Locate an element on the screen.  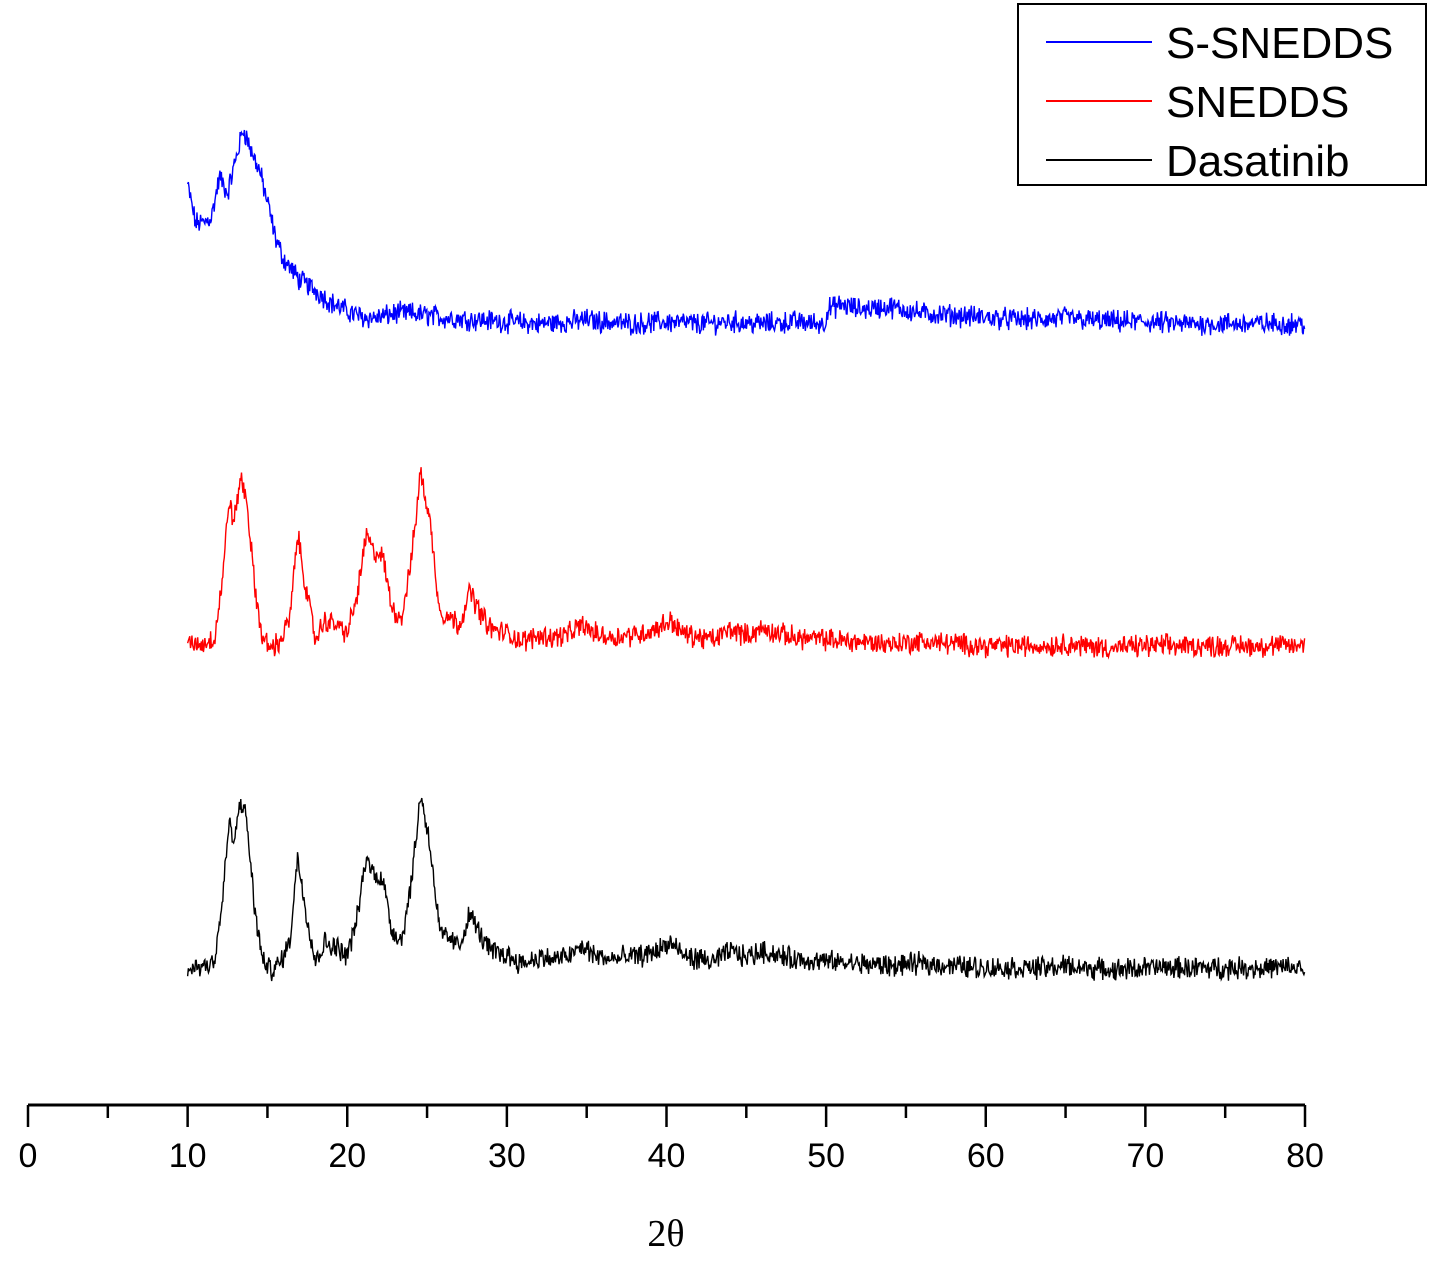
legend: S-SNEDDS SNEDDS Dasatinib is located at coordinates (1222, 94).